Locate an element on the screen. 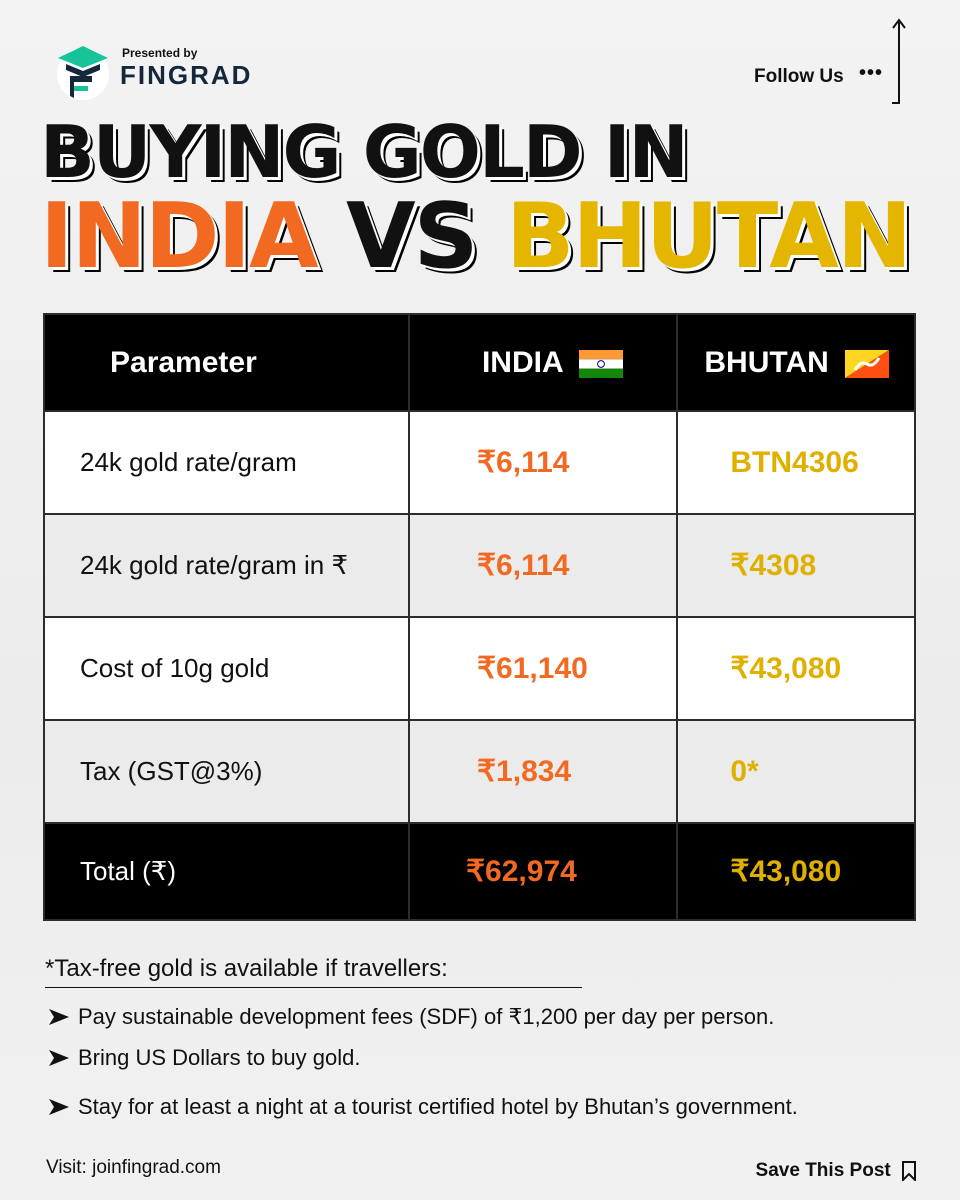  table-row: 24k gold rate/gram ₹6,114 BTN4306 is located at coordinates (479, 462).